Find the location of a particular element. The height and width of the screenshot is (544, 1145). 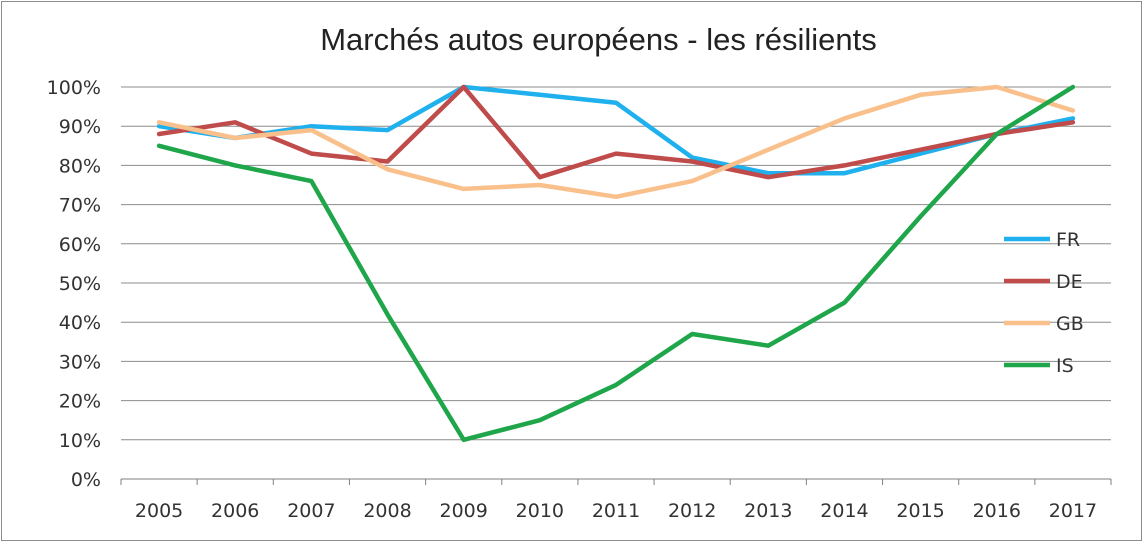

y-tick-label: 50% is located at coordinates (80, 284).